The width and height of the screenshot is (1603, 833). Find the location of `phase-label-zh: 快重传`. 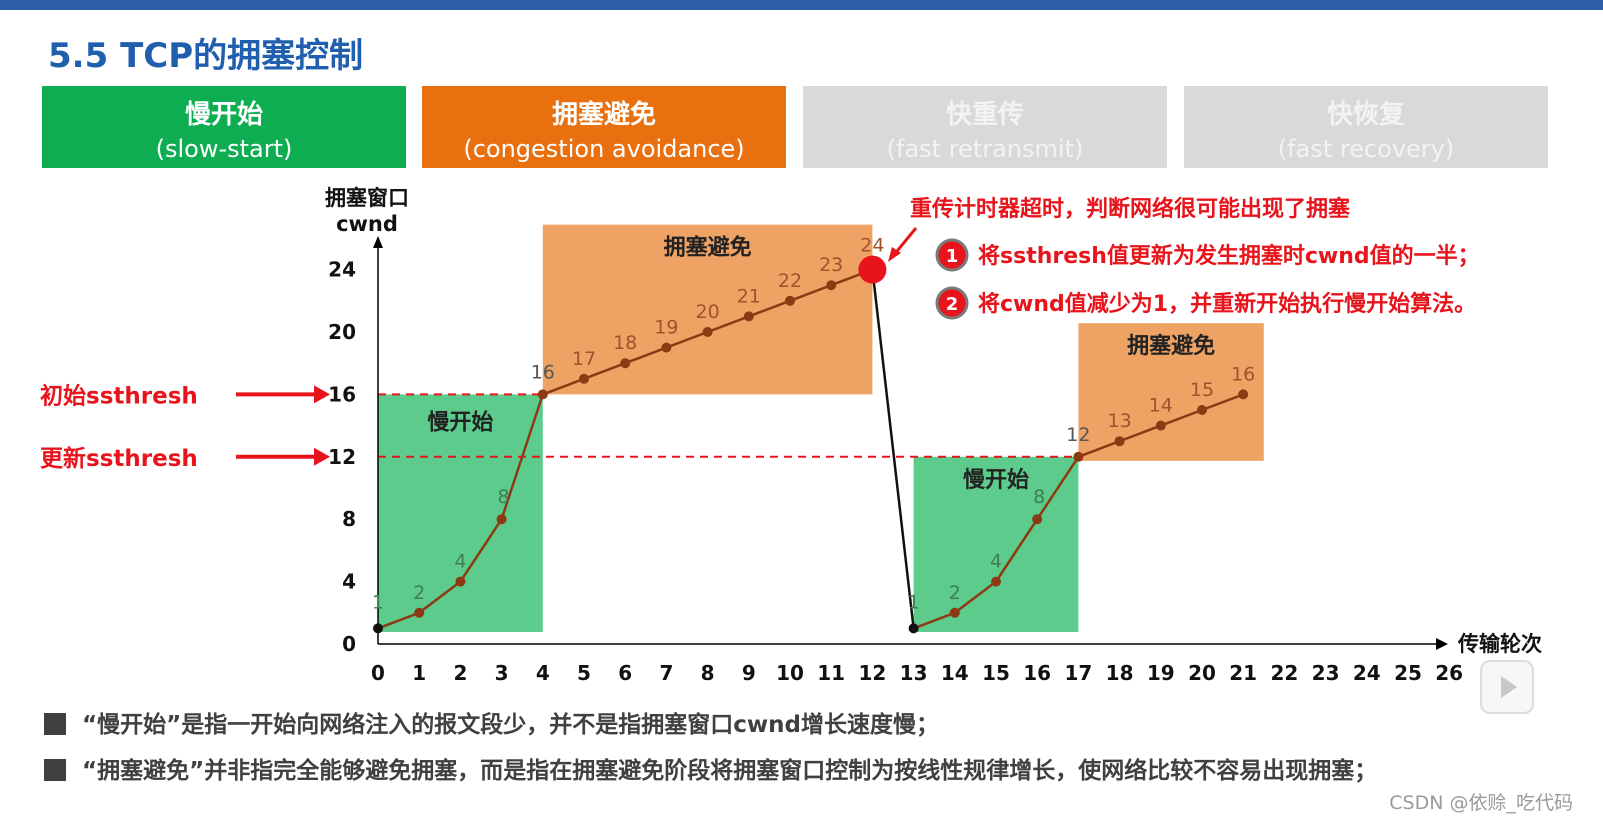

phase-label-zh: 快重传 is located at coordinates (984, 115).